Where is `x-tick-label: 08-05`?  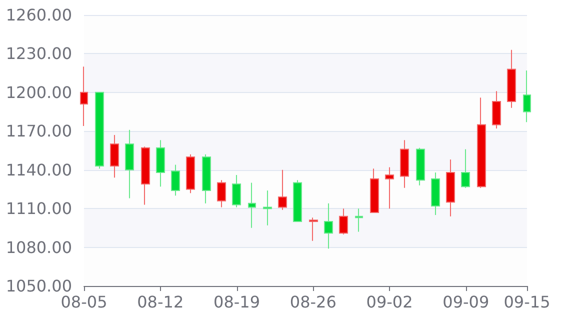
x-tick-label: 08-05 is located at coordinates (84, 302).